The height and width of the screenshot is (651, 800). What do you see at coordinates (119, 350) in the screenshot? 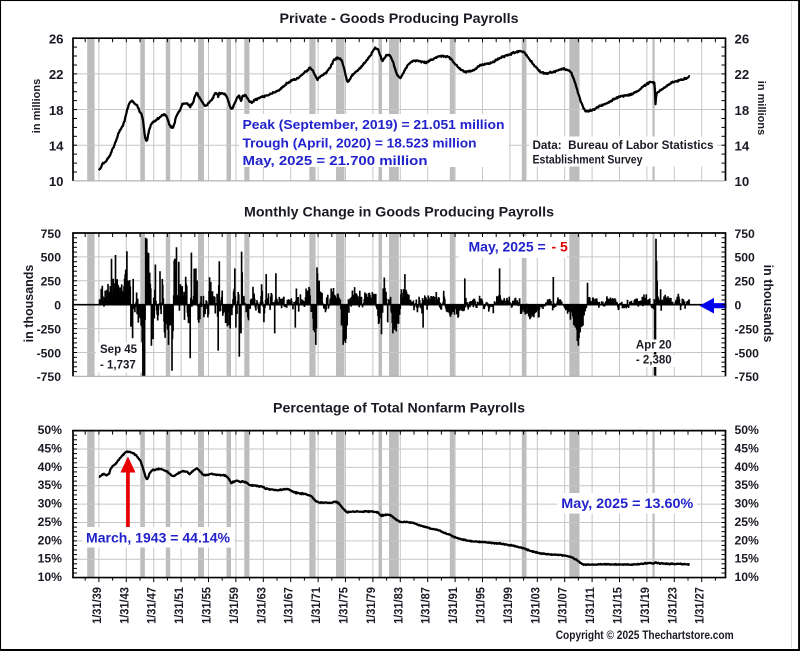
I see `svg-text: Sep 45` at bounding box center [119, 350].